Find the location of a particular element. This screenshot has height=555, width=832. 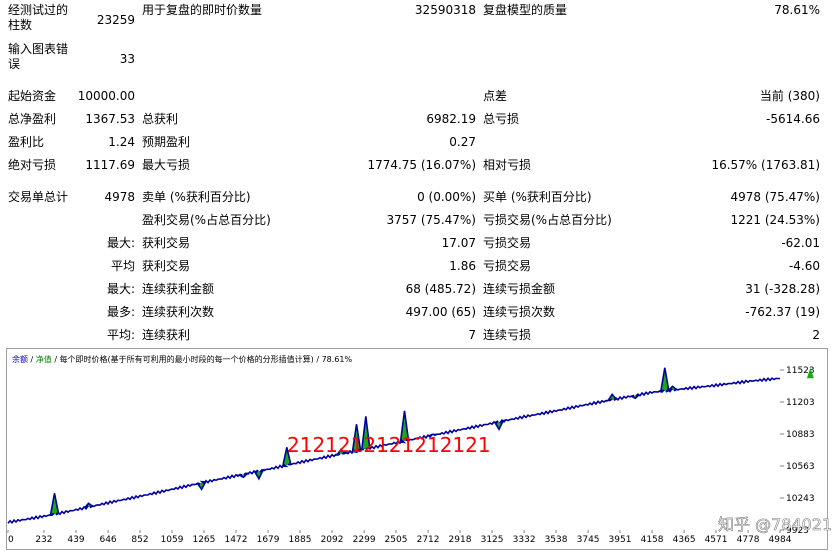

report-label2-10: 连续获利金额 is located at coordinates (178, 289).